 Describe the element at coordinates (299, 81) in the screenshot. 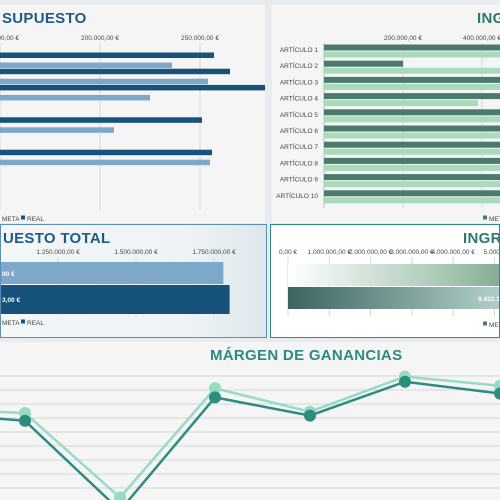

I see `category-label: ARTÍCULO 3` at that location.